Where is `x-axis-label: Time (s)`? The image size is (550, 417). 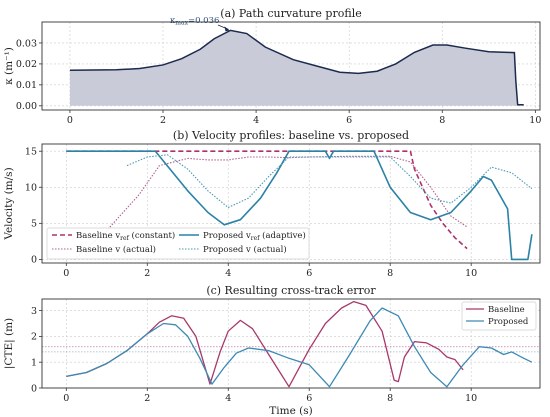
x-axis-label: Time (s) is located at coordinates (290, 411).